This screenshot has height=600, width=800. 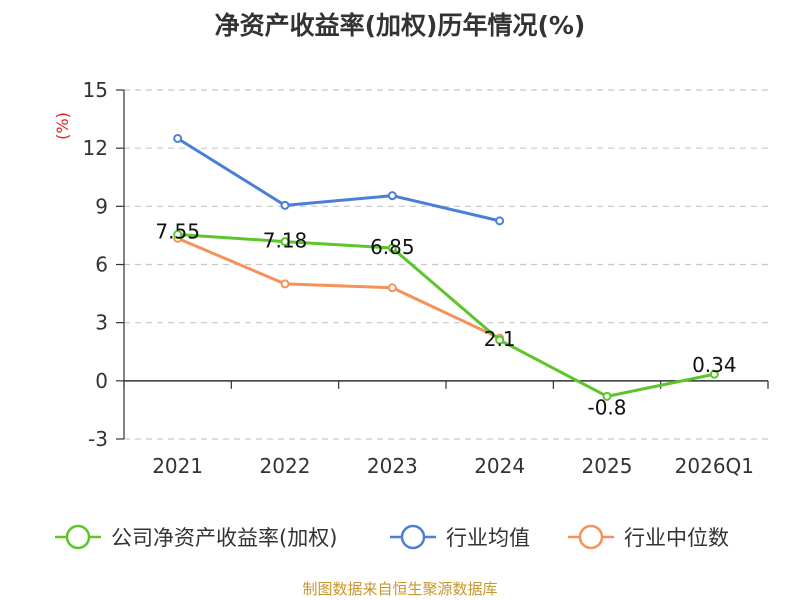 I want to click on legend-label: 行业均值, so click(x=488, y=538).